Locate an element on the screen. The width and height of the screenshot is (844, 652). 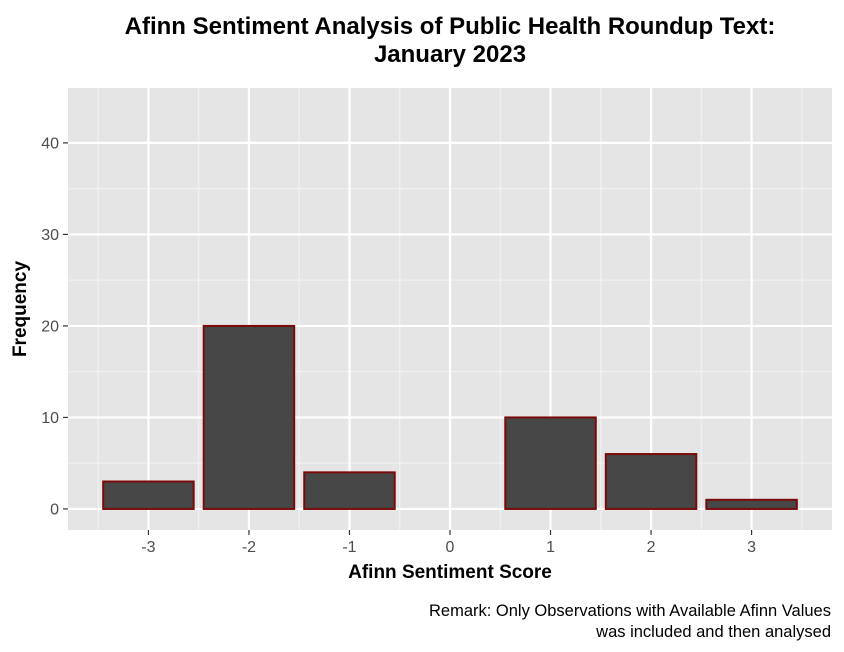
y-tick-label: 20 is located at coordinates (50, 326).